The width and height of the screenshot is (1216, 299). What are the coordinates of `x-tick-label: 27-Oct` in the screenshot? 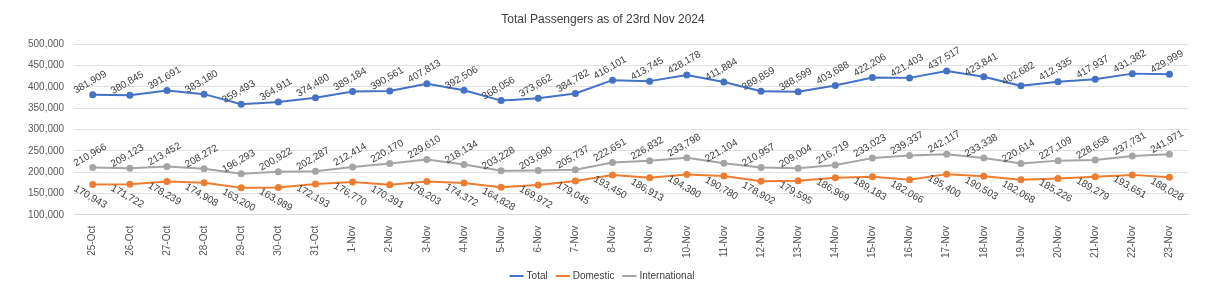 It's located at (166, 240).